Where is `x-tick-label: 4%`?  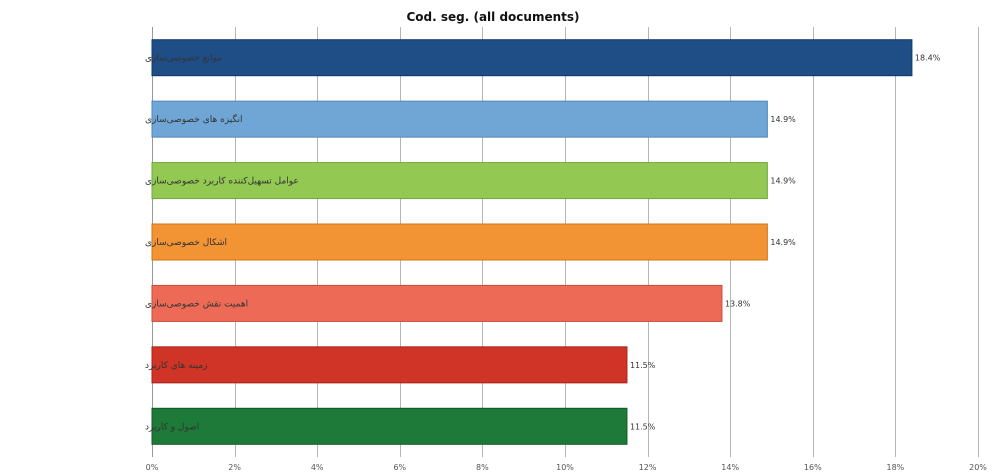
x-tick-label: 4% is located at coordinates (317, 467).